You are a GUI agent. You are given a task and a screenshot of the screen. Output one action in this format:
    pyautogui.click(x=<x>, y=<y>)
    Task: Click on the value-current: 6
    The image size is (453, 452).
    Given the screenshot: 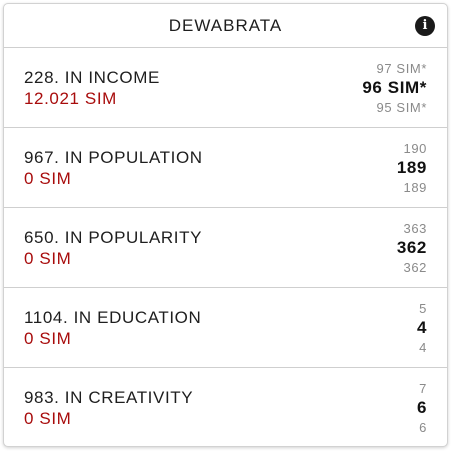 What is the action you would take?
    pyautogui.click(x=421, y=407)
    